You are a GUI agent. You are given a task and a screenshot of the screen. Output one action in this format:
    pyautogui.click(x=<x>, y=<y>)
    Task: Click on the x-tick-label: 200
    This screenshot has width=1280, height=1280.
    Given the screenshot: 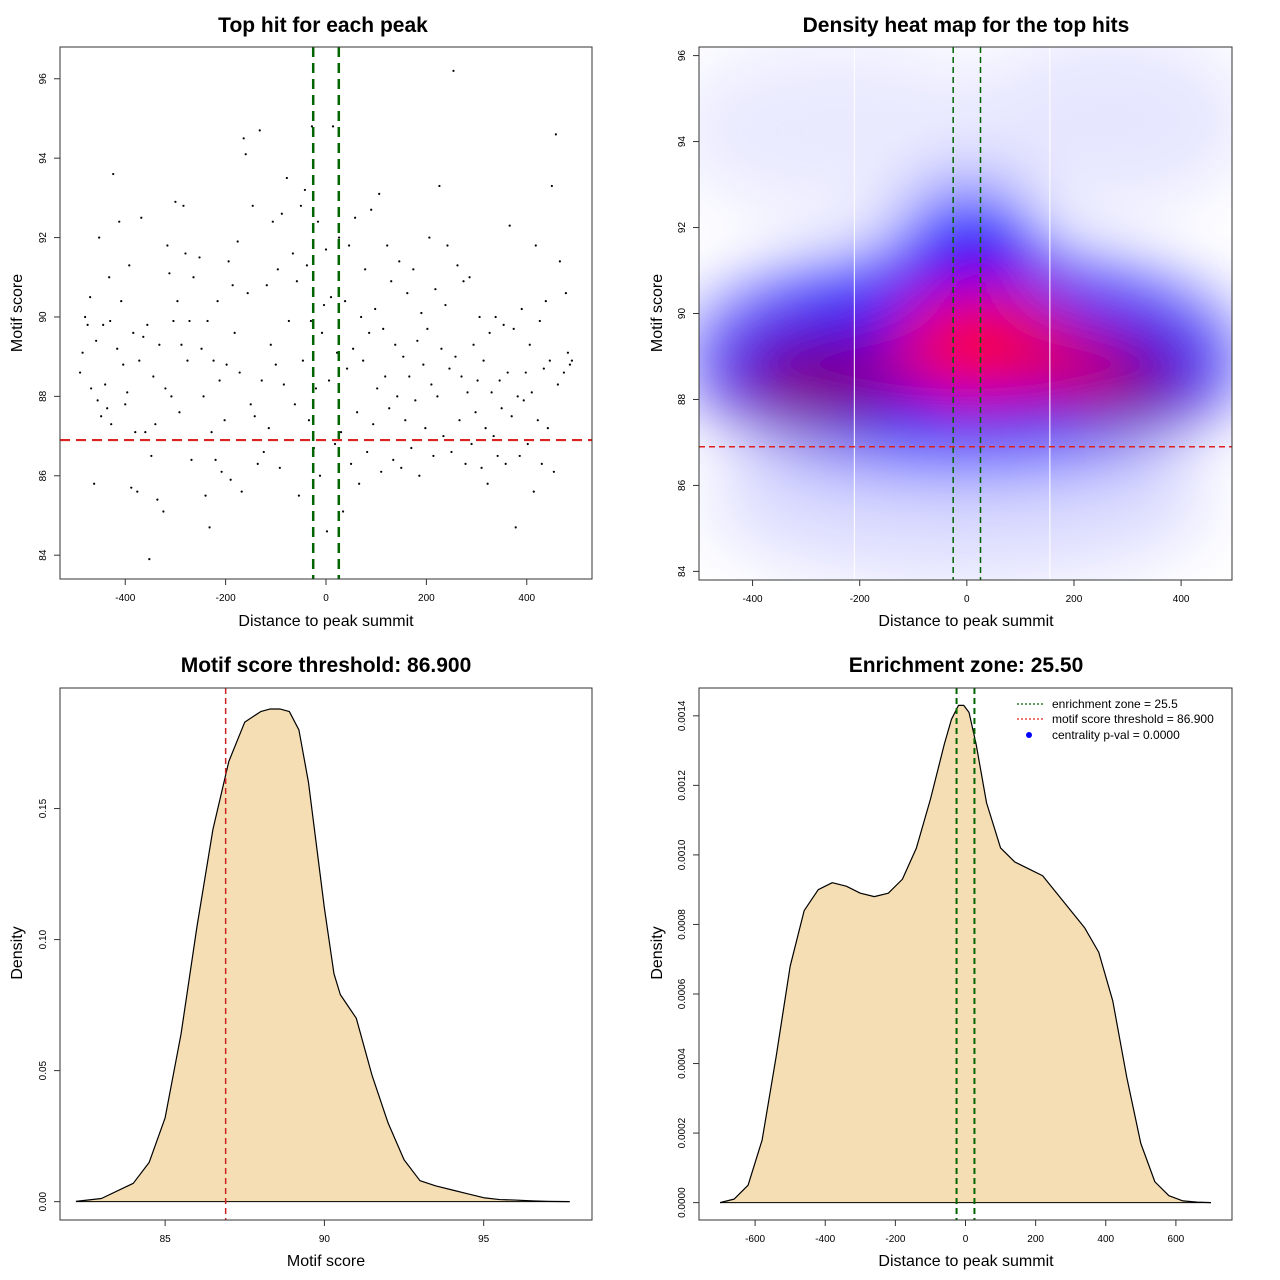 What is the action you would take?
    pyautogui.click(x=1074, y=599)
    